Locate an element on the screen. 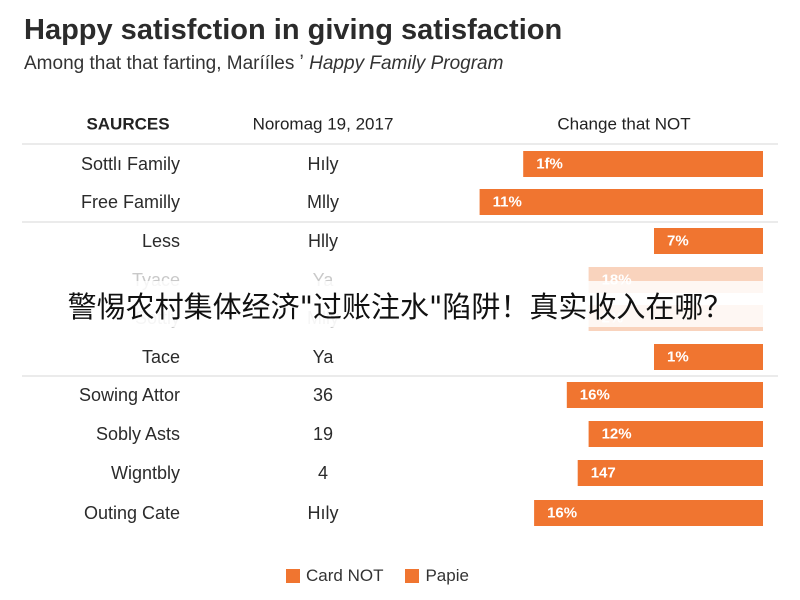 This screenshot has width=800, height=600. legend: Card NOT Papie is located at coordinates (377, 576).